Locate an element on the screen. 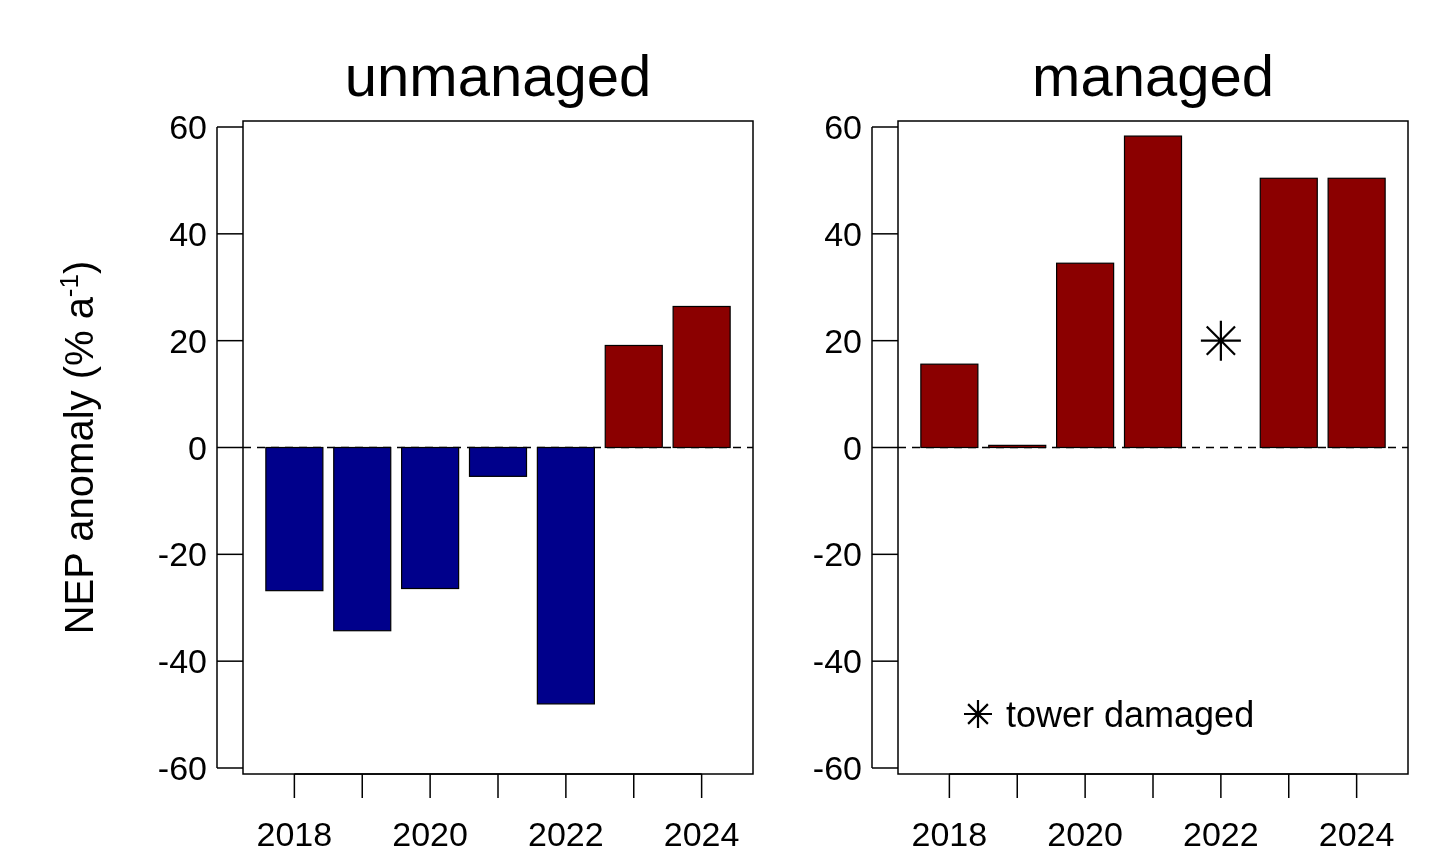  chart-title: managed is located at coordinates (1153, 75).